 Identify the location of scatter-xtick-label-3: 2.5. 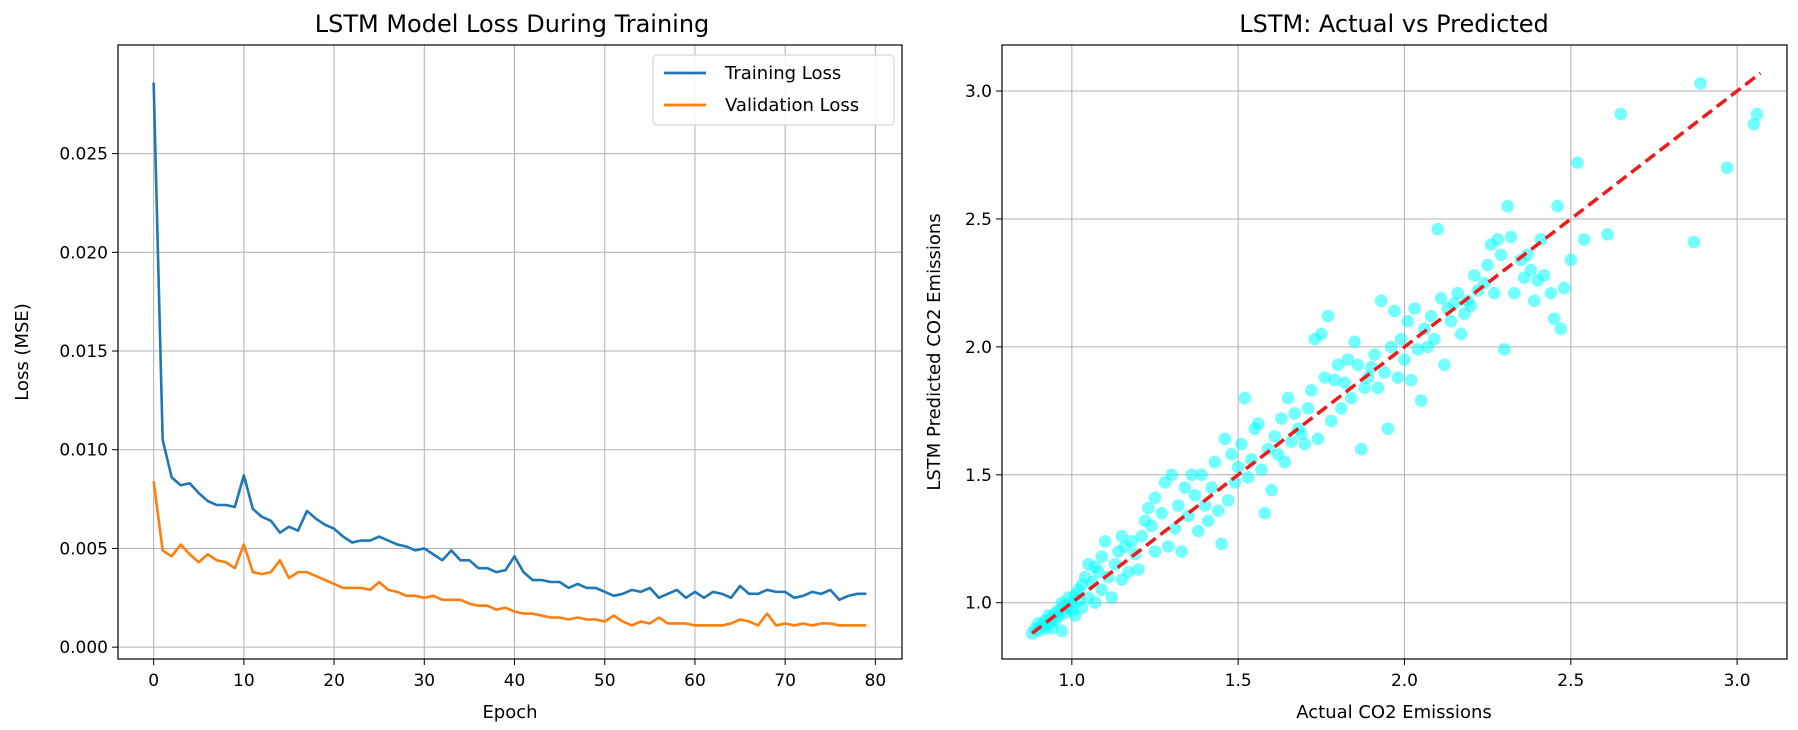
(1570, 681).